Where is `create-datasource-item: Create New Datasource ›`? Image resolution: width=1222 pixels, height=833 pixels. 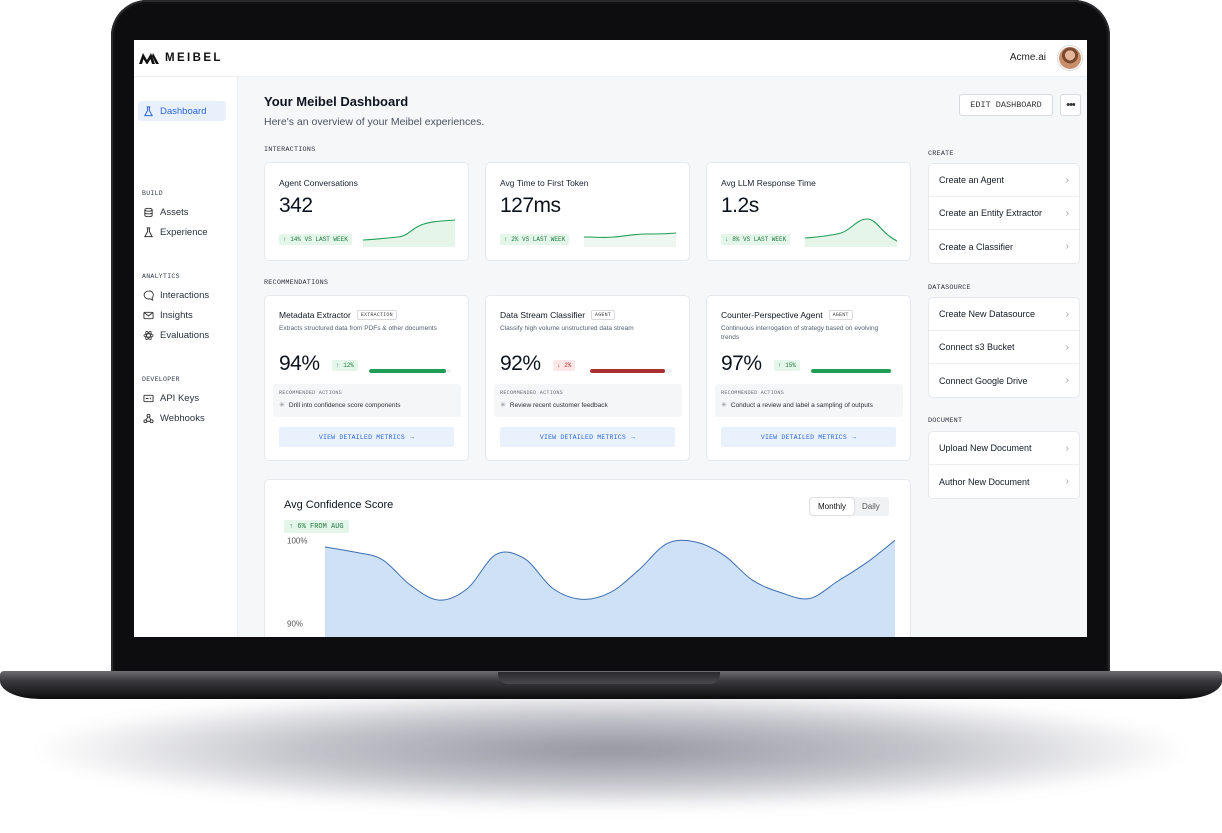
create-datasource-item: Create New Datasource › is located at coordinates (1004, 314).